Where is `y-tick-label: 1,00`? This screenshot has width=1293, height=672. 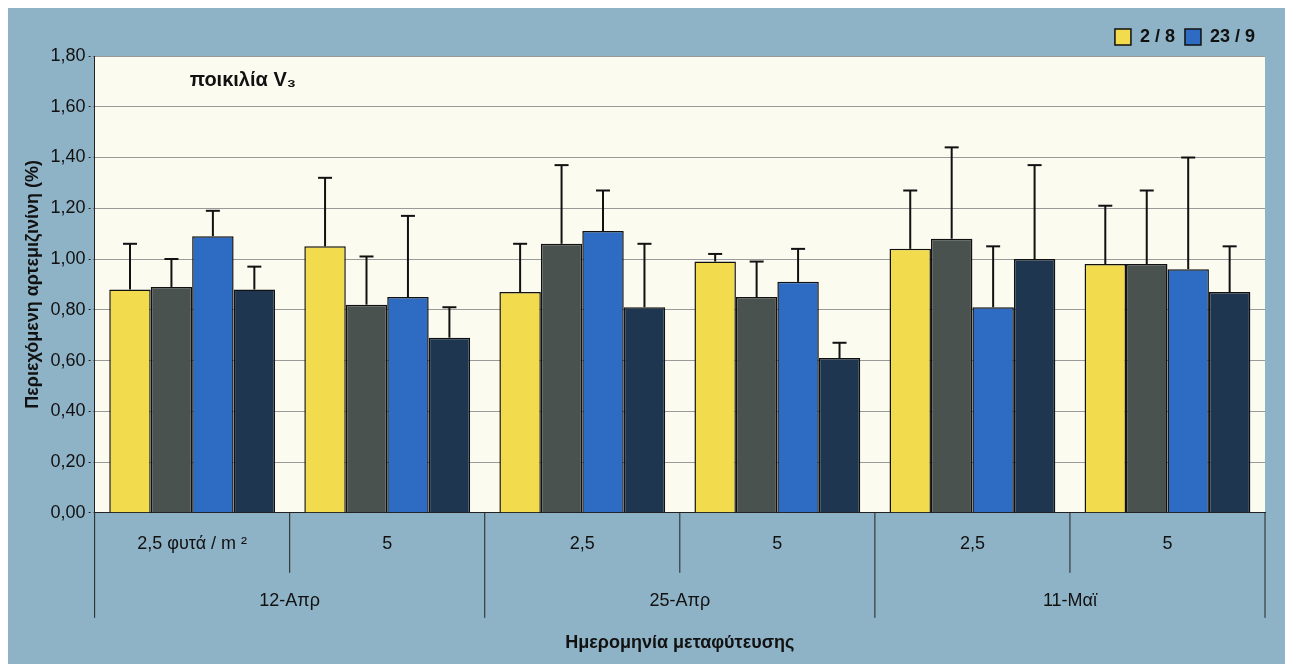
y-tick-label: 1,00 is located at coordinates (68, 257).